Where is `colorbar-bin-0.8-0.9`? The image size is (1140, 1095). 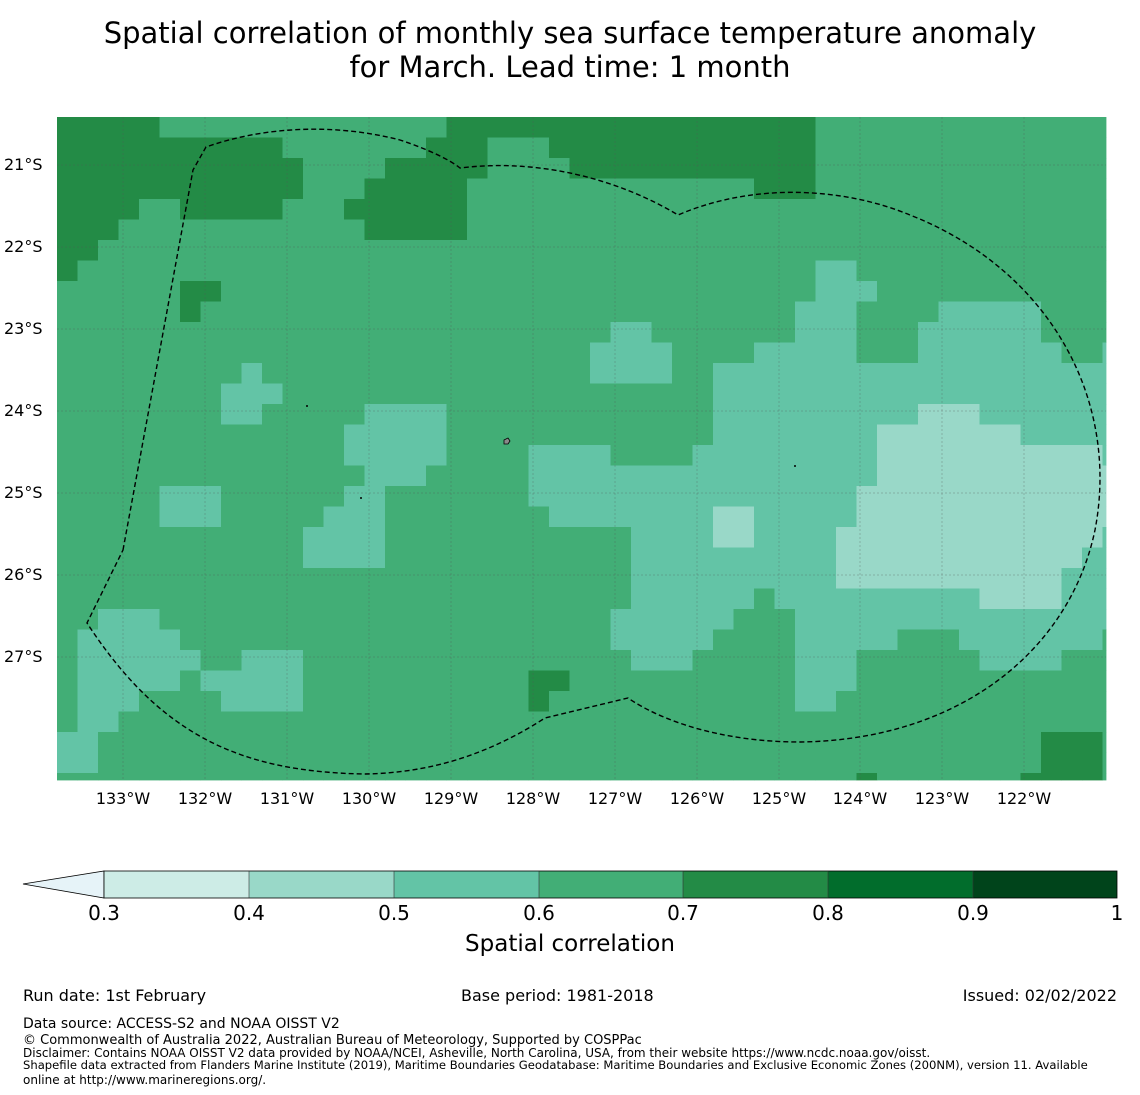
colorbar-bin-0.8-0.9 is located at coordinates (900, 884).